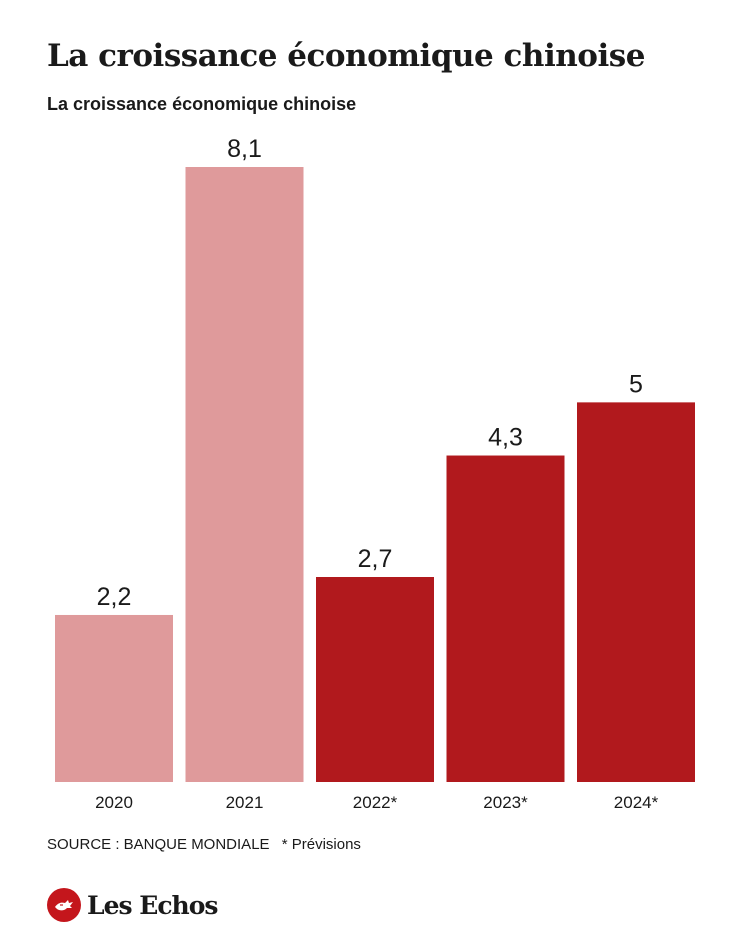 The image size is (750, 938). I want to click on forecast-note: * Prévisions, so click(321, 844).